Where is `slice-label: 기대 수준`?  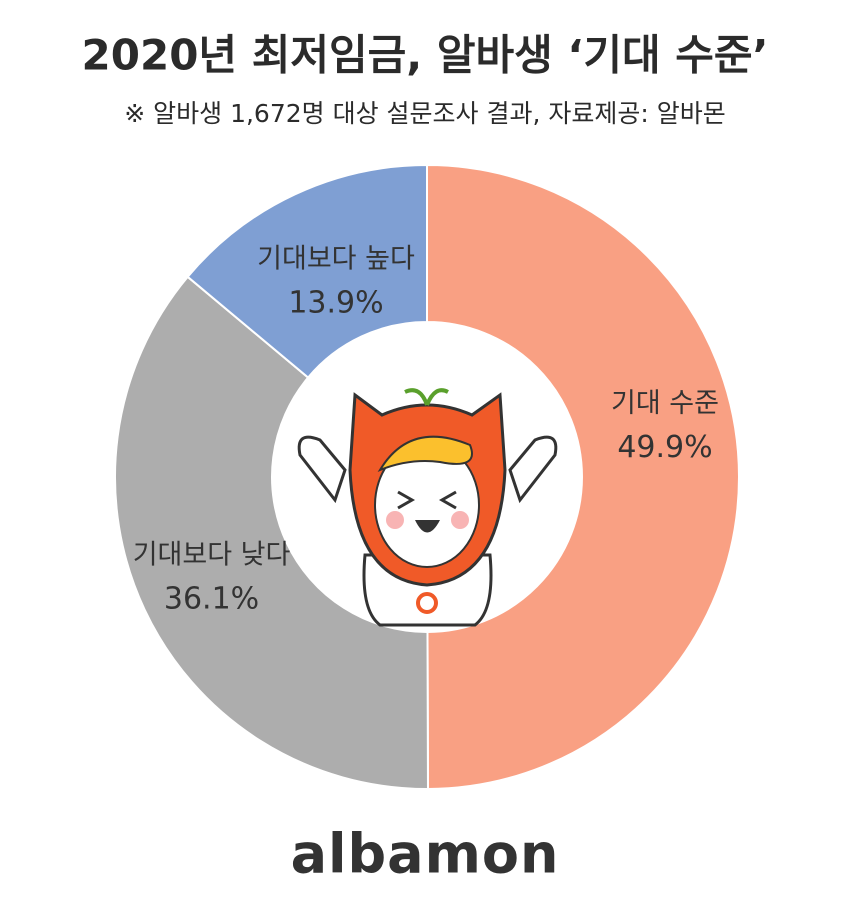
slice-label: 기대 수준 is located at coordinates (665, 403).